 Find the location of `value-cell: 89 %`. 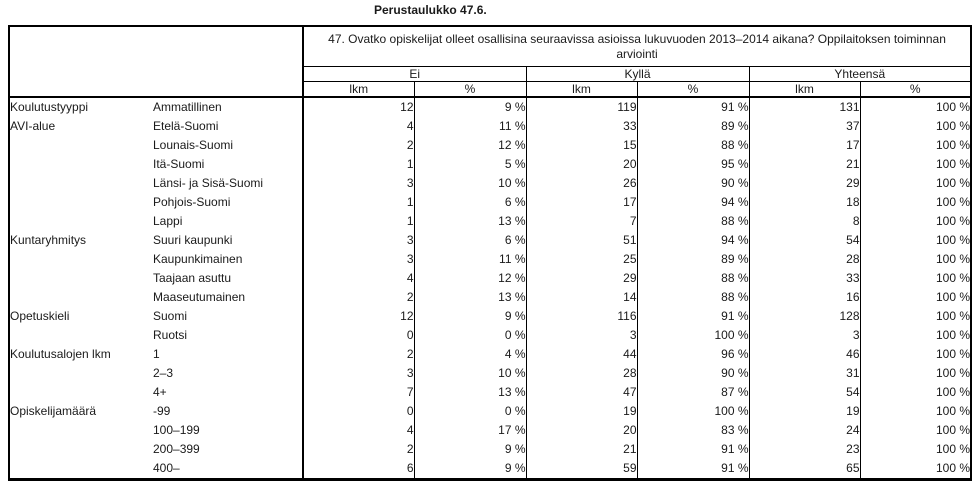

value-cell: 89 % is located at coordinates (692, 259).